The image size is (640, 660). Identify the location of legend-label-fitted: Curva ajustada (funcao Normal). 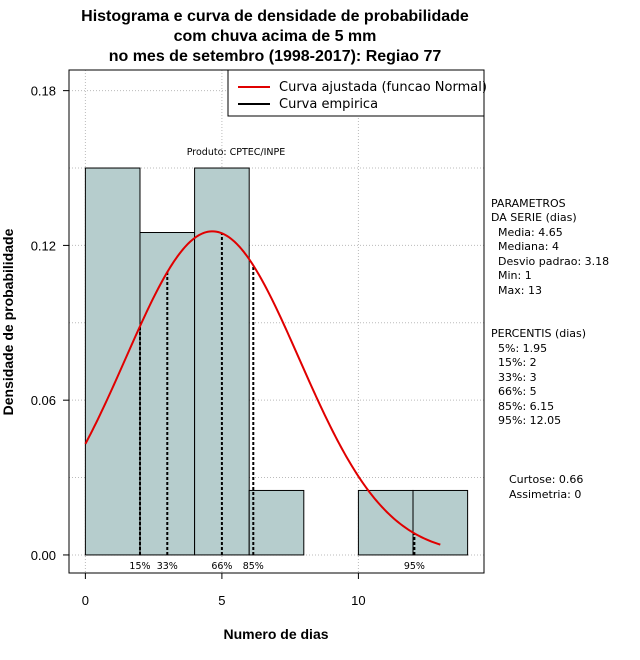
(383, 87).